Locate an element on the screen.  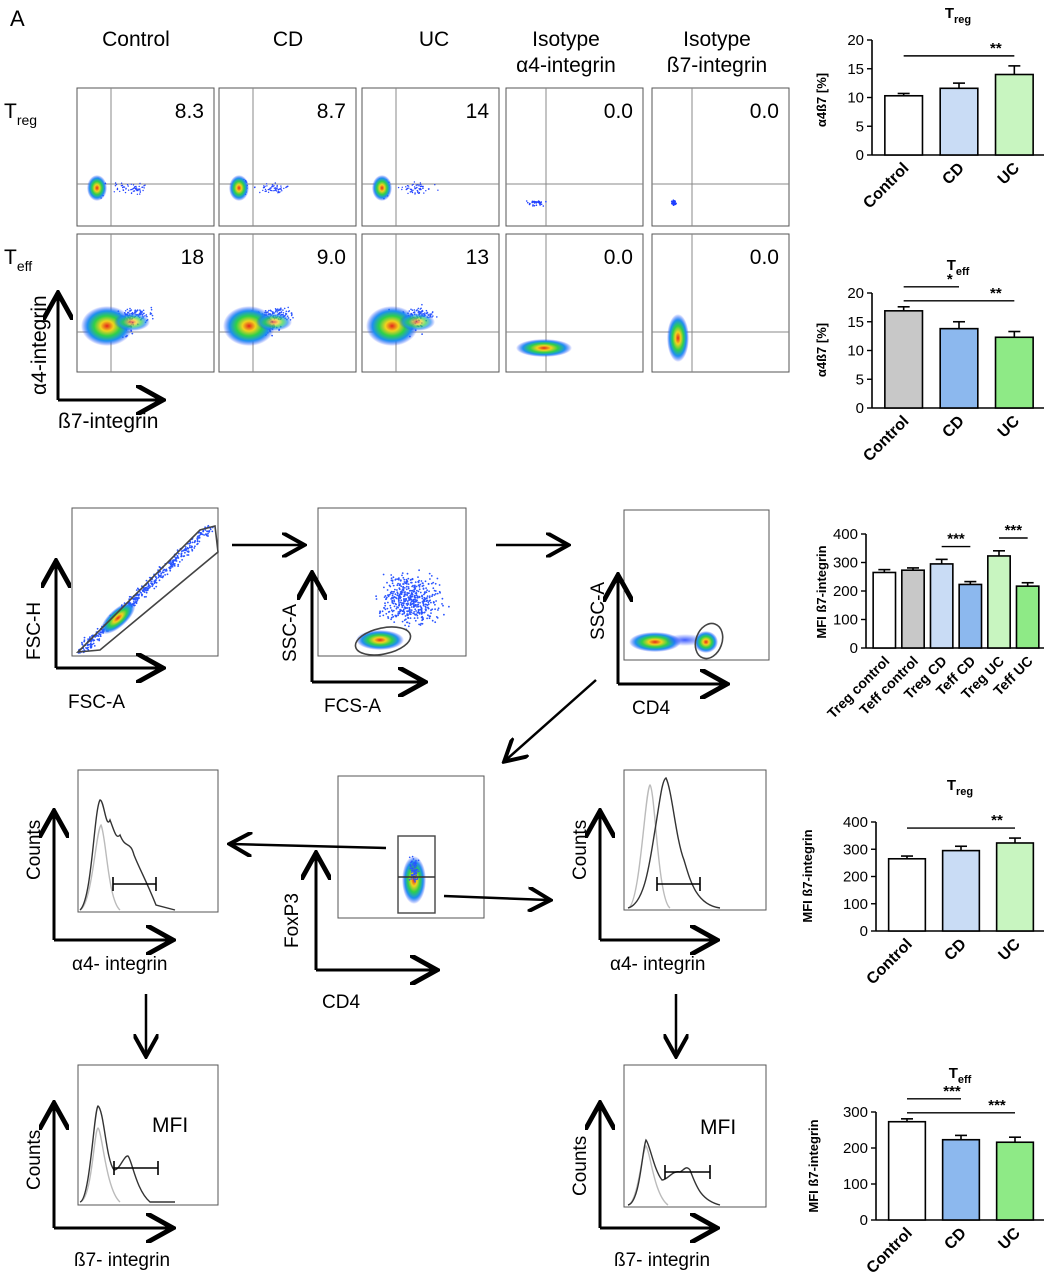
panel-label: A is located at coordinates (17, 18).